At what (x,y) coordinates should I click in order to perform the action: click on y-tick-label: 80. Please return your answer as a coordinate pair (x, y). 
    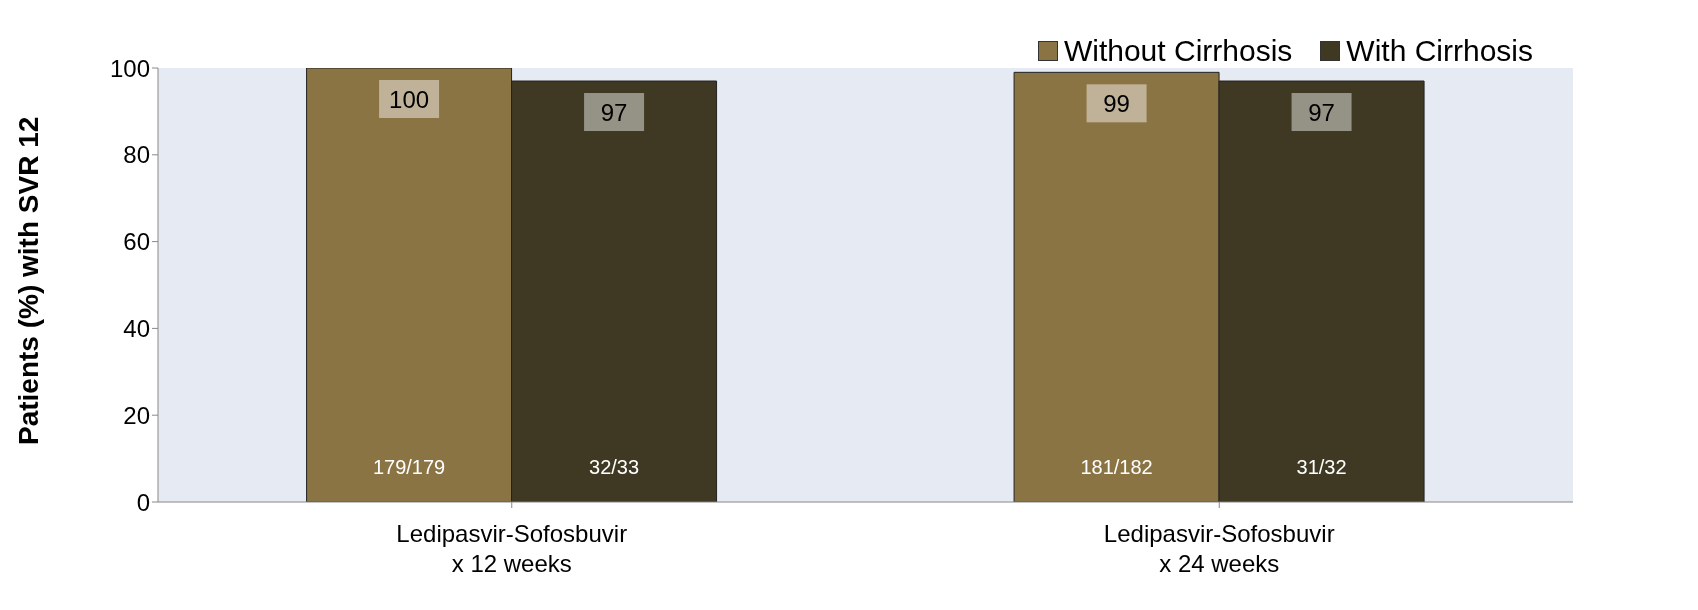
    Looking at the image, I should click on (136, 155).